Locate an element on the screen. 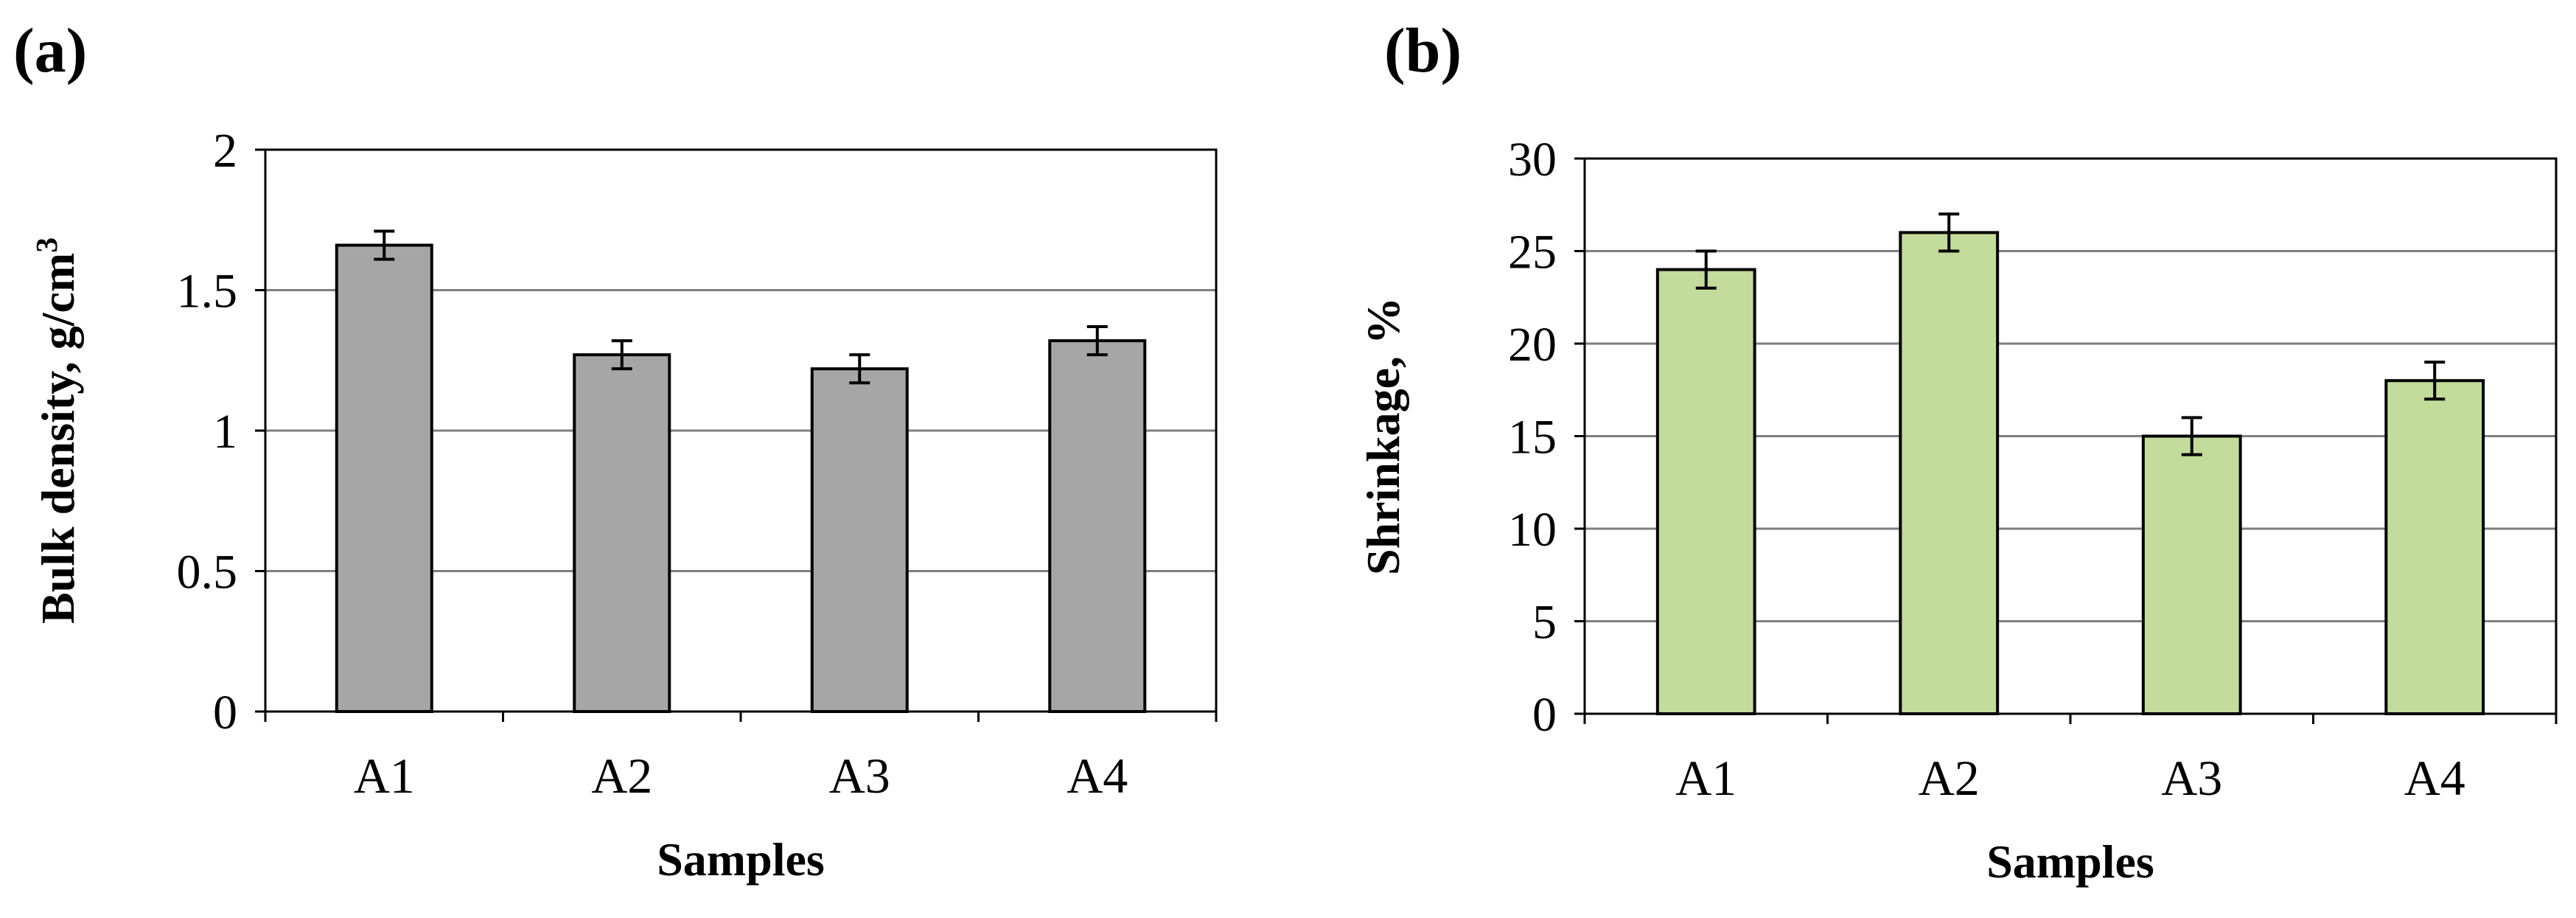 The height and width of the screenshot is (918, 2576). bulk-density-x-tick-label: A3 is located at coordinates (859, 776).